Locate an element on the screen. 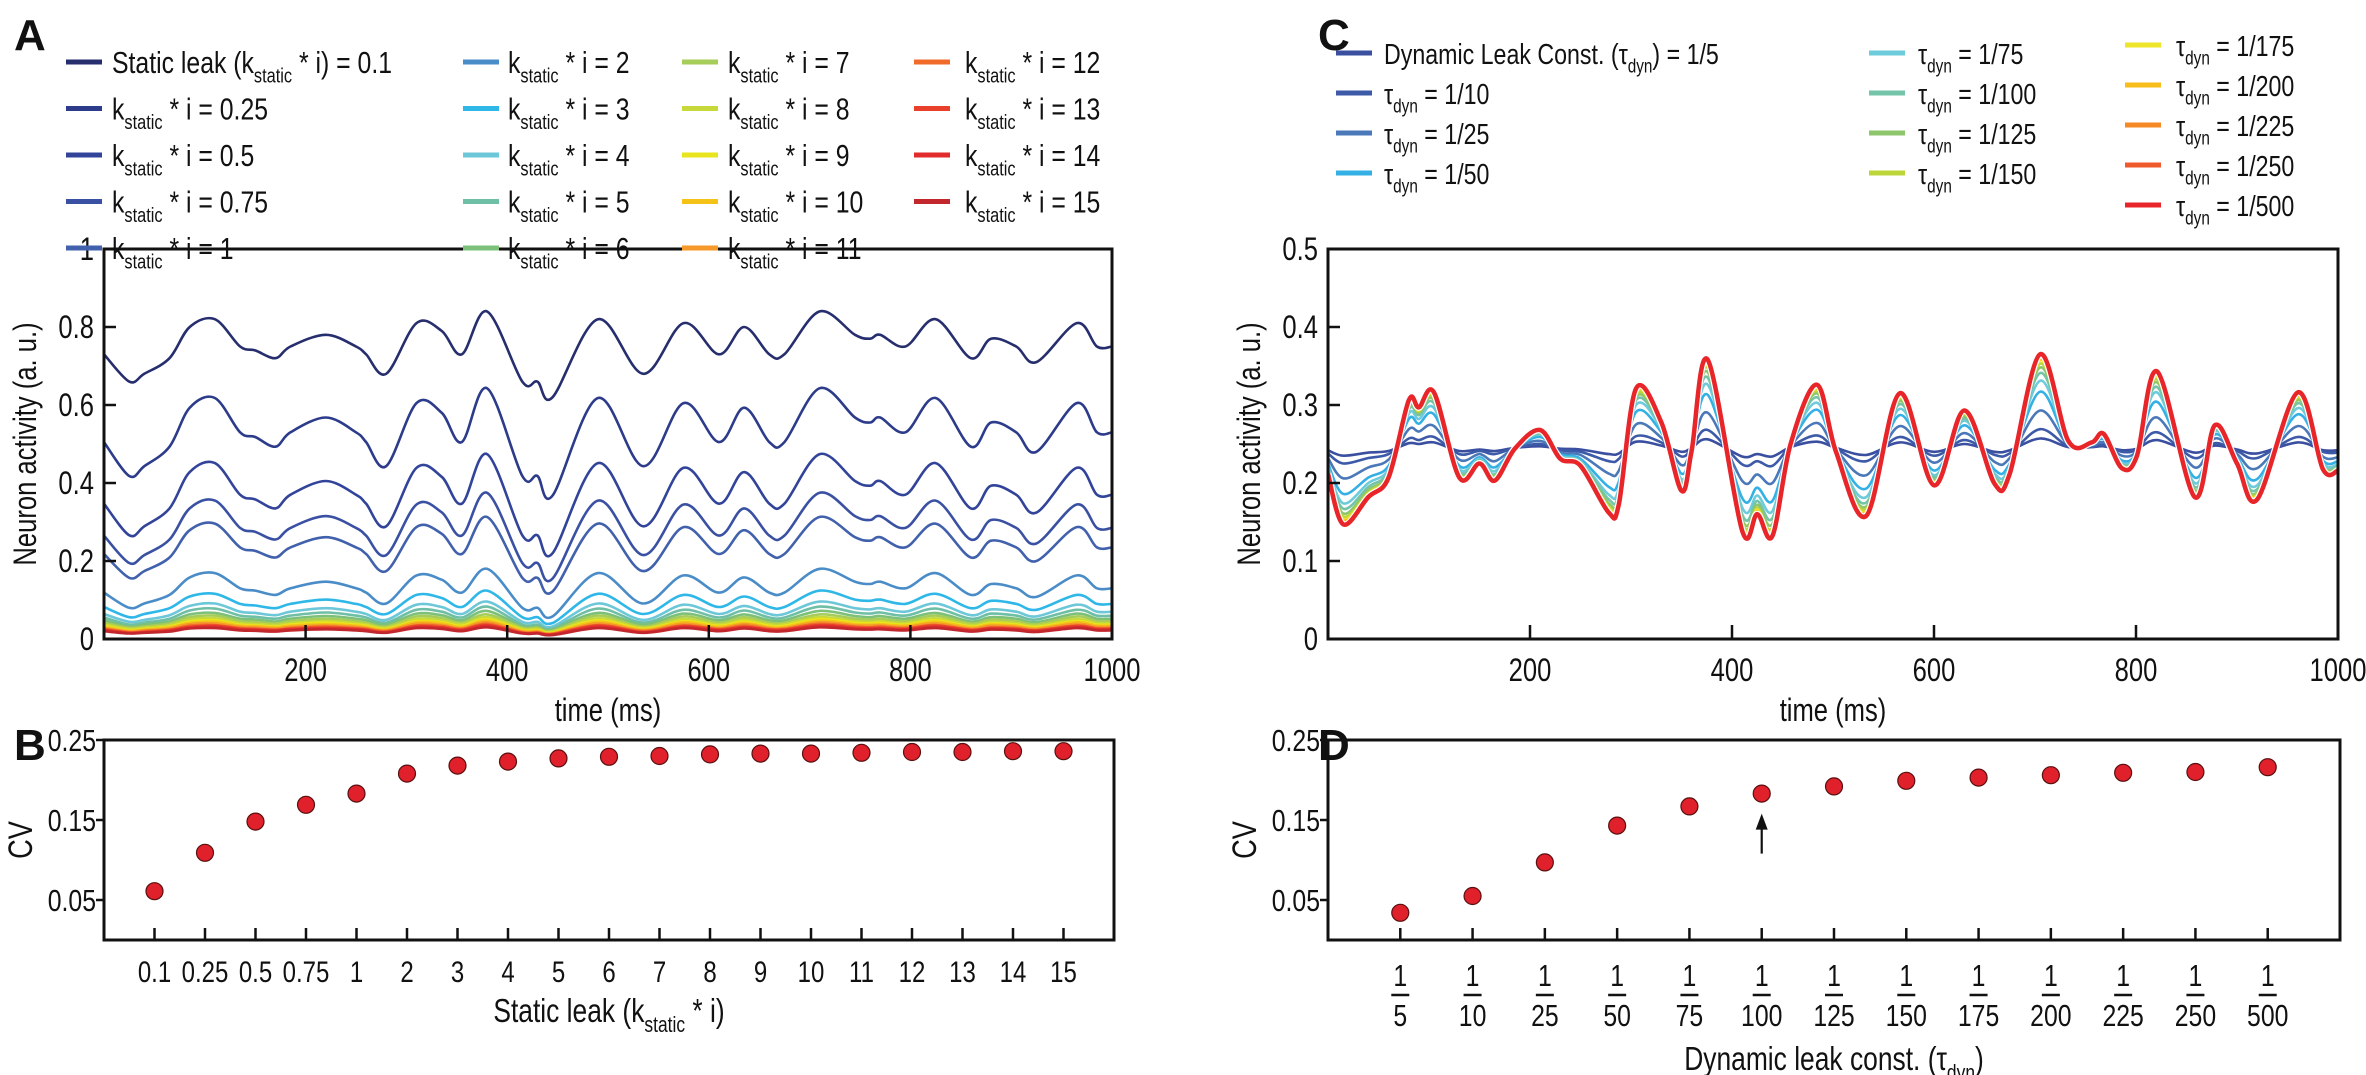 Image resolution: width=2366 pixels, height=1075 pixels. legend-item: kstatic * i = 8 is located at coordinates (766, 112).